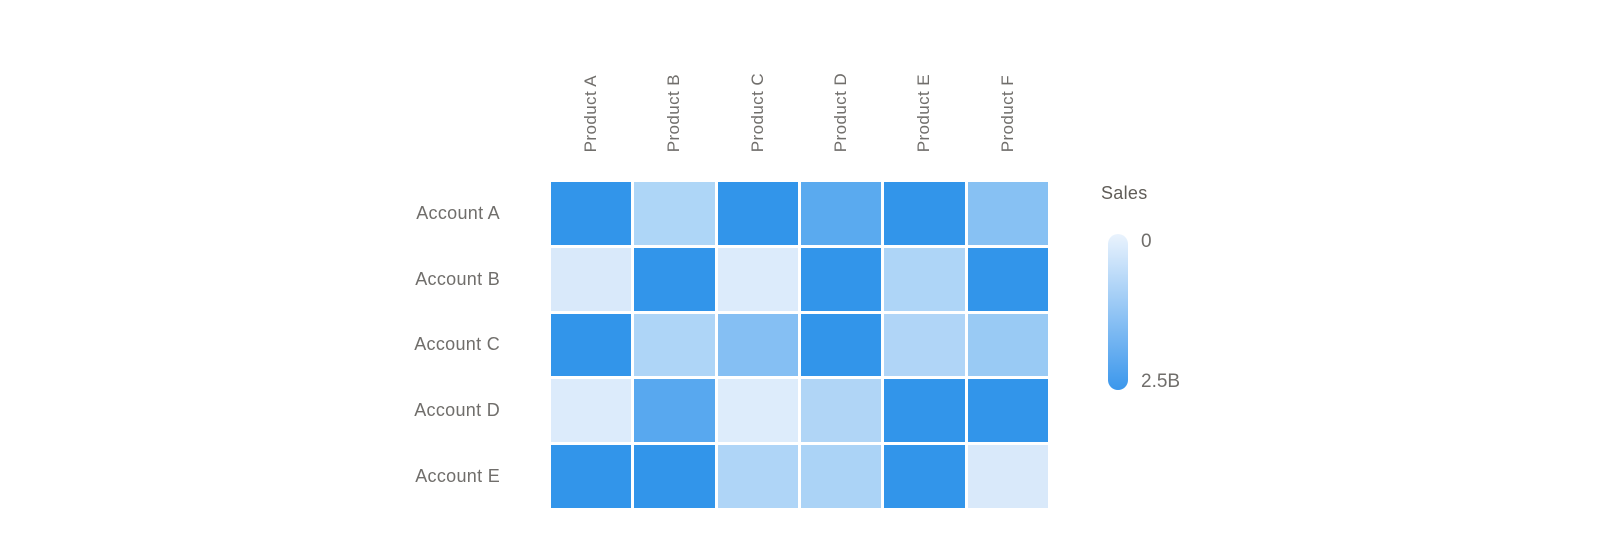 The height and width of the screenshot is (560, 1600). Describe the element at coordinates (1118, 312) in the screenshot. I see `legend-gradient-bar` at that location.